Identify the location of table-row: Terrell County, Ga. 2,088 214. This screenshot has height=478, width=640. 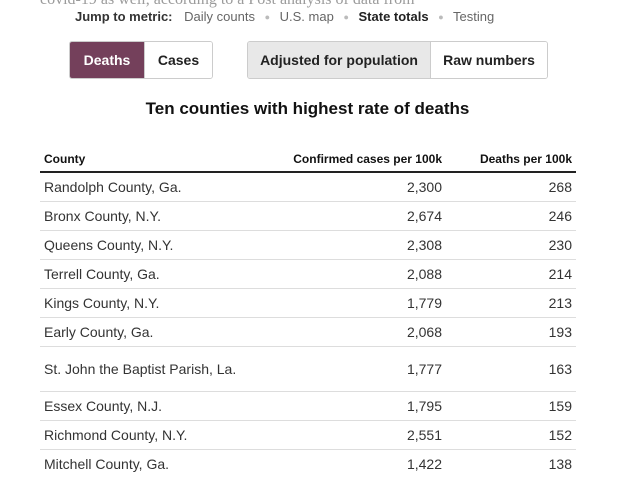
(308, 274).